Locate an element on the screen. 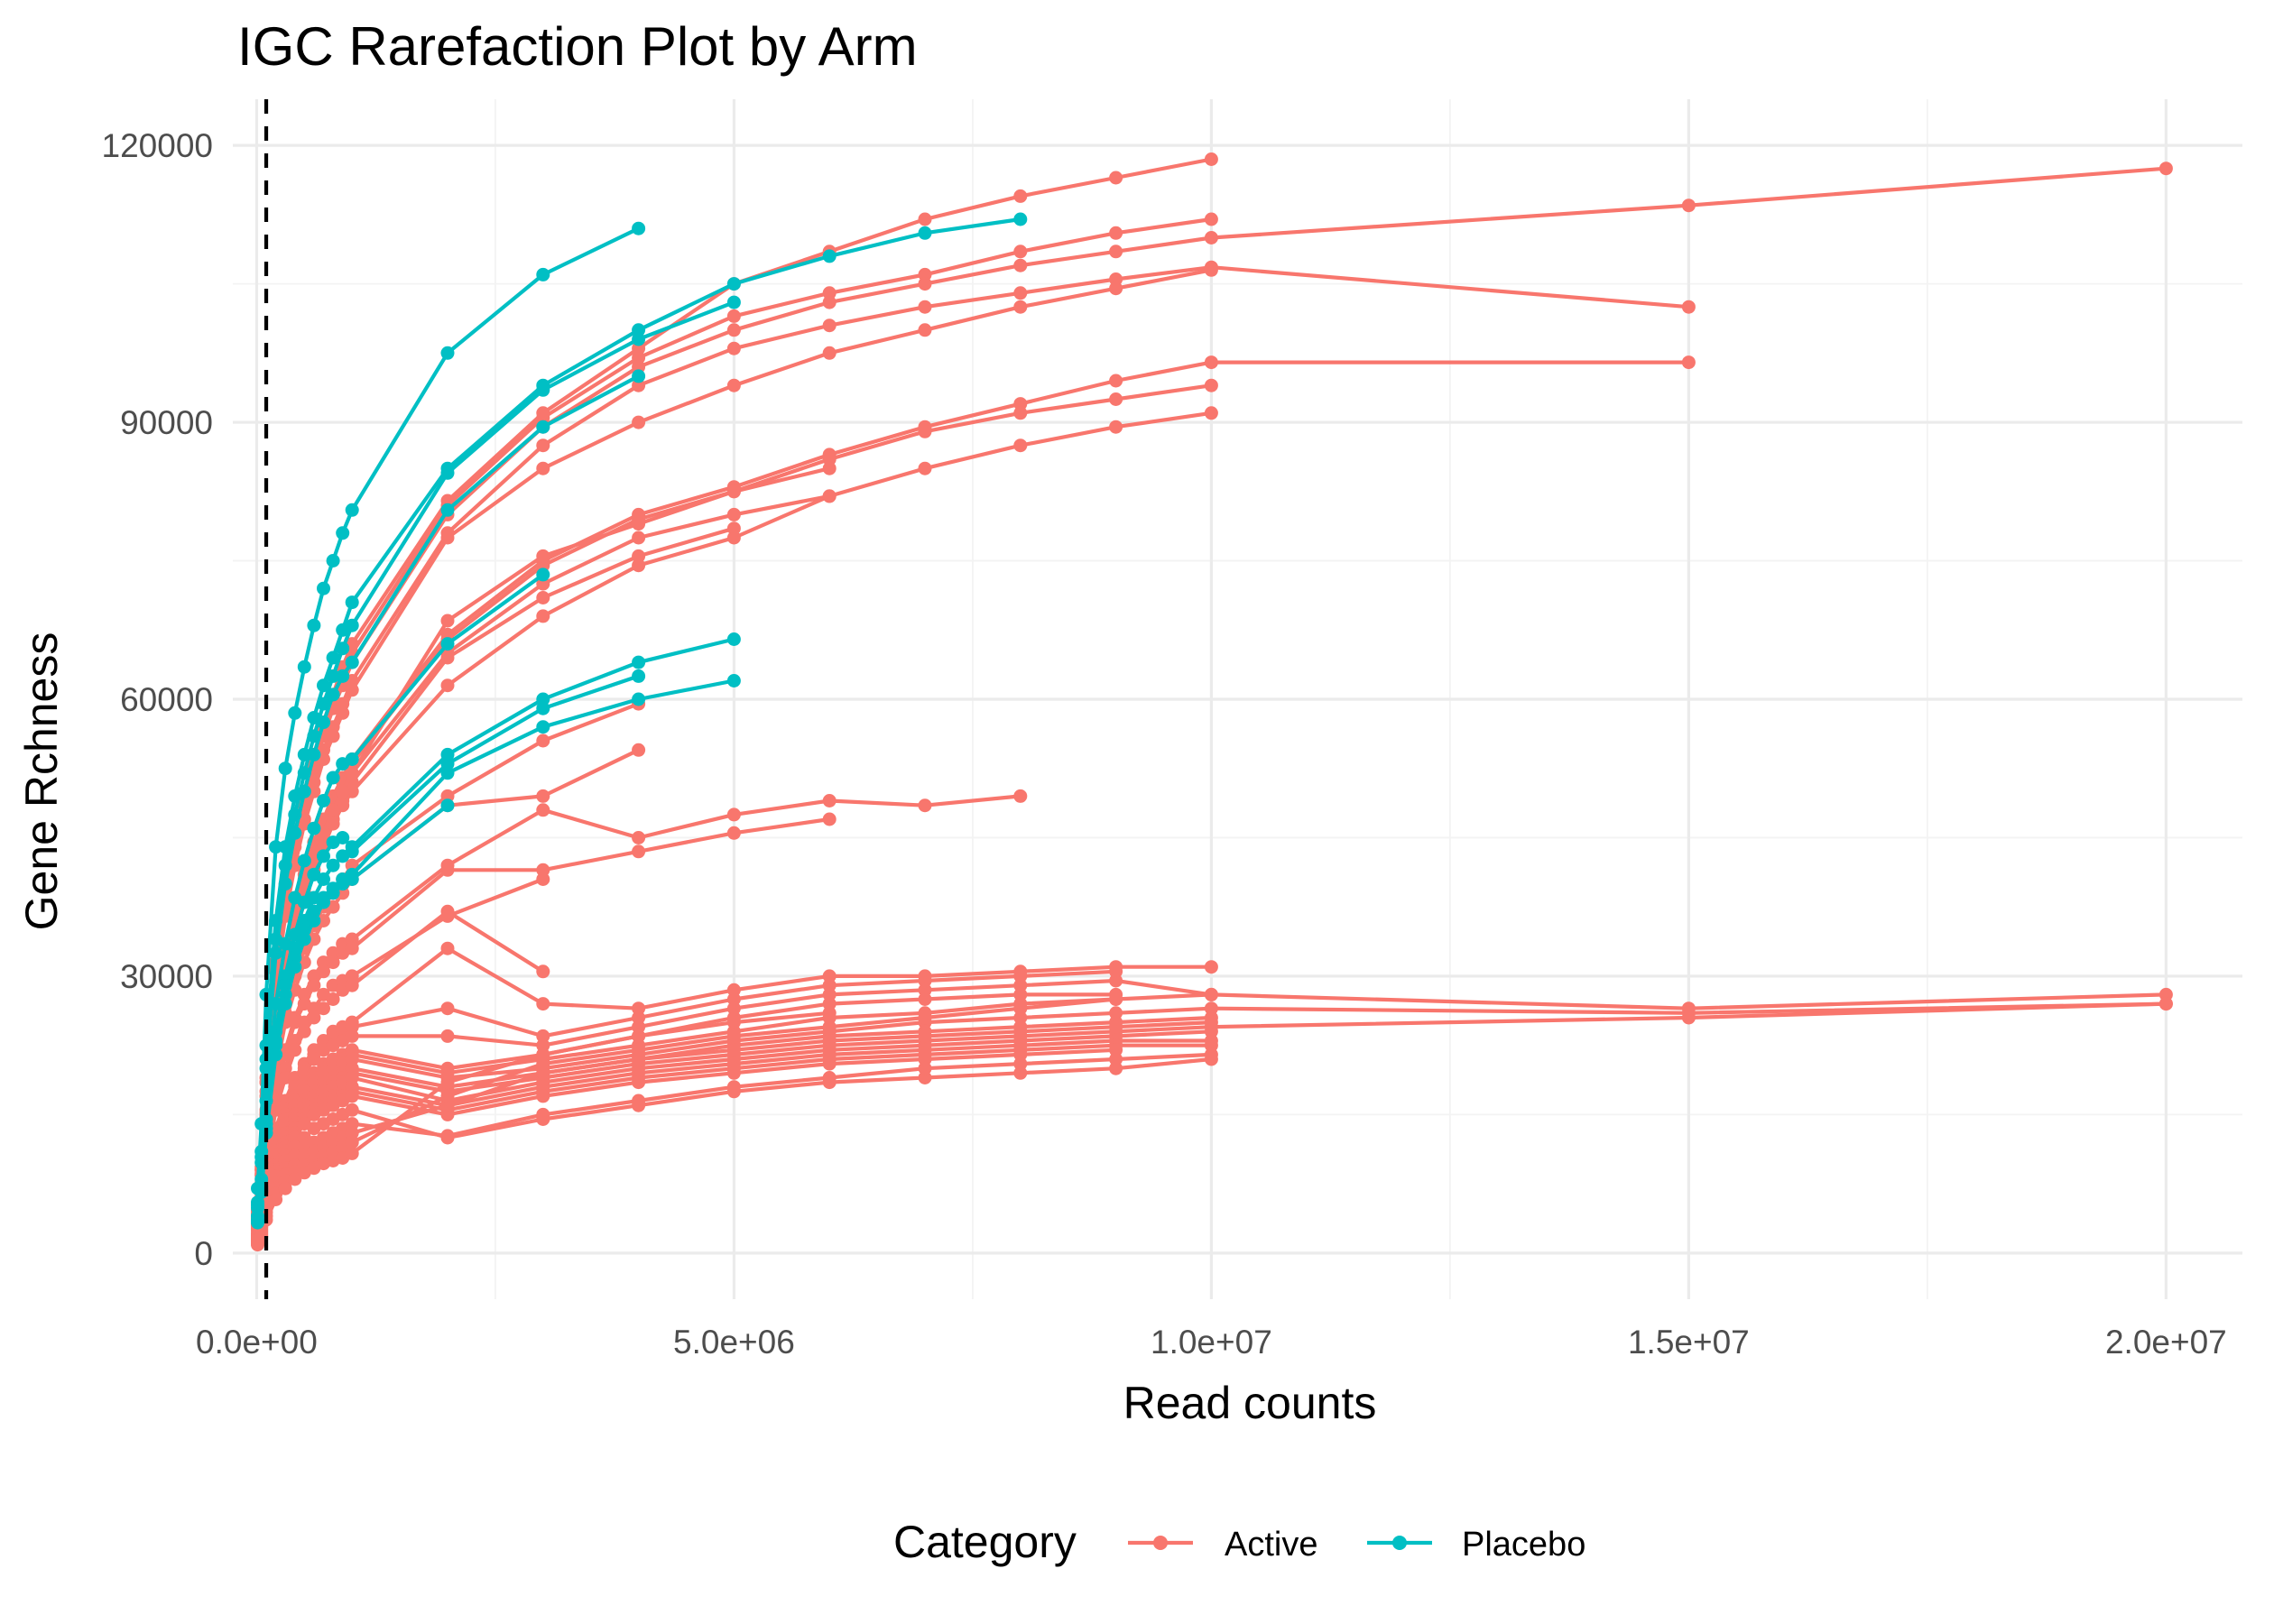 Image resolution: width=2274 pixels, height=1624 pixels. x-axis-tick-labels: 0.0e+00 5.0e+06 1.0e+07 1.5e+07 2.0e+07 is located at coordinates (1211, 1343).